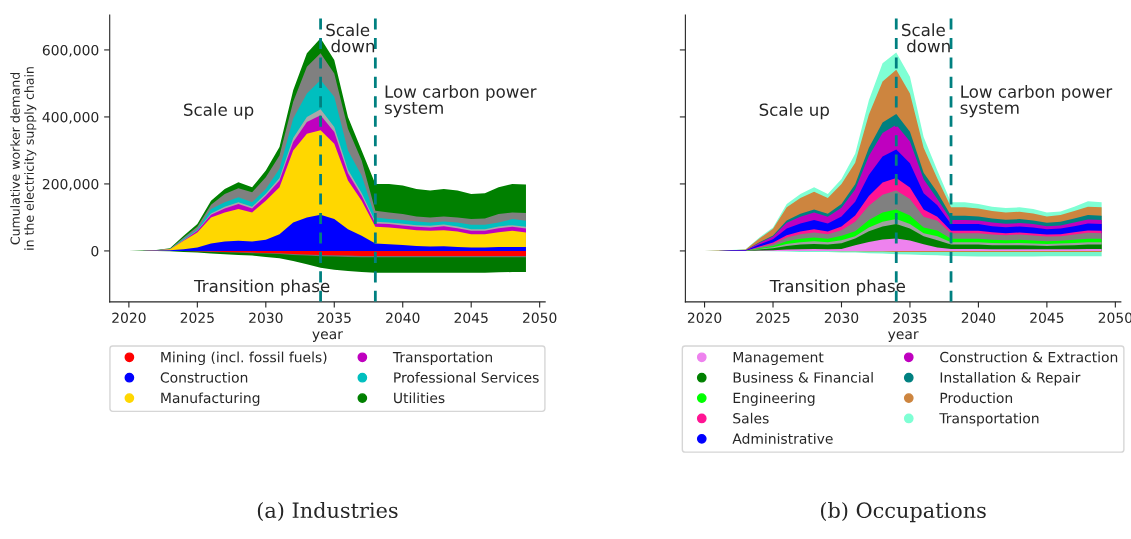 The image size is (1131, 539). I want to click on legend-label: Management, so click(778, 359).